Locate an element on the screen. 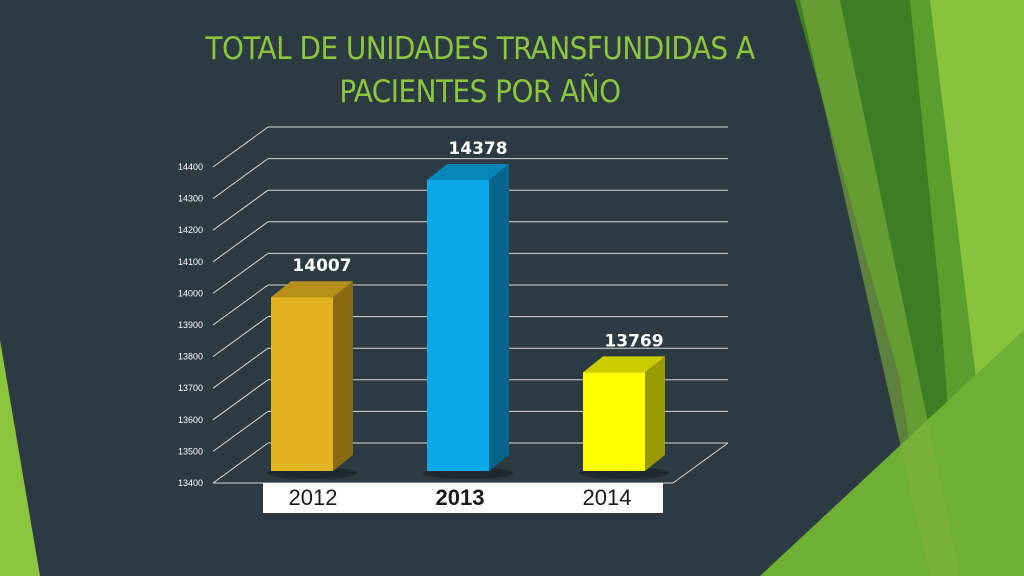 Image resolution: width=1024 pixels, height=576 pixels. title-line-1: TOTAL DE UNIDADES TRANSFUNDIDAS A is located at coordinates (480, 49).